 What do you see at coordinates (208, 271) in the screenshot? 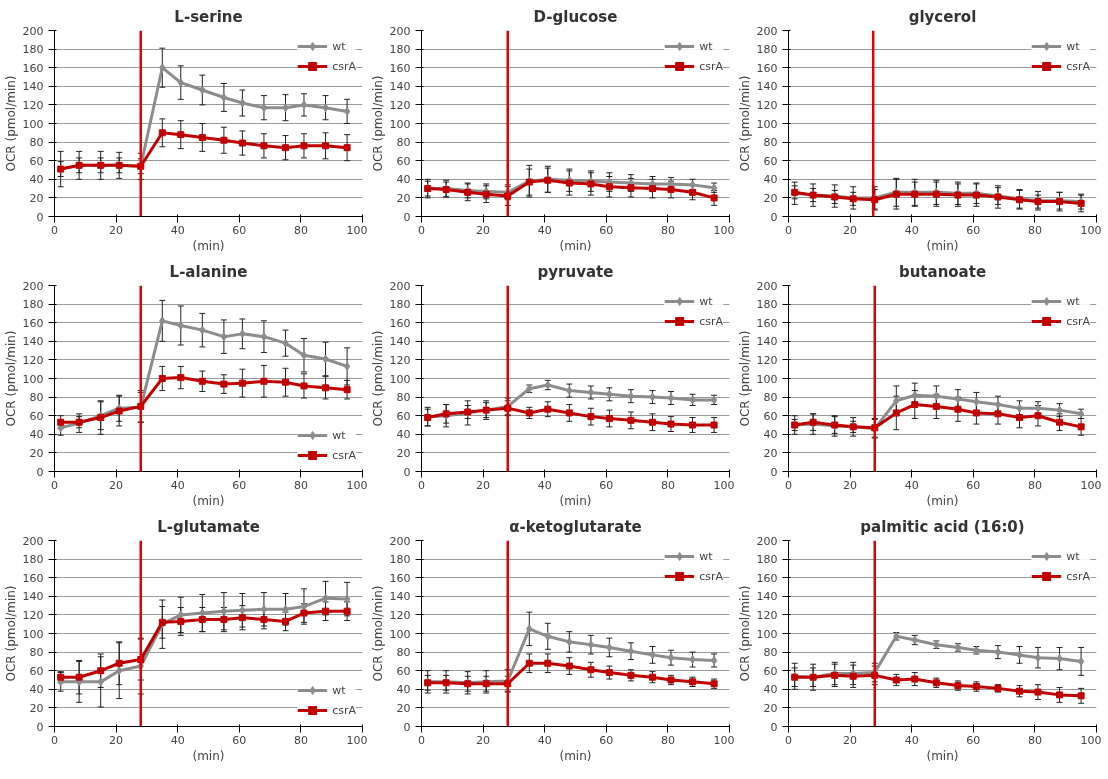
I see `chart-title: L-alanine` at bounding box center [208, 271].